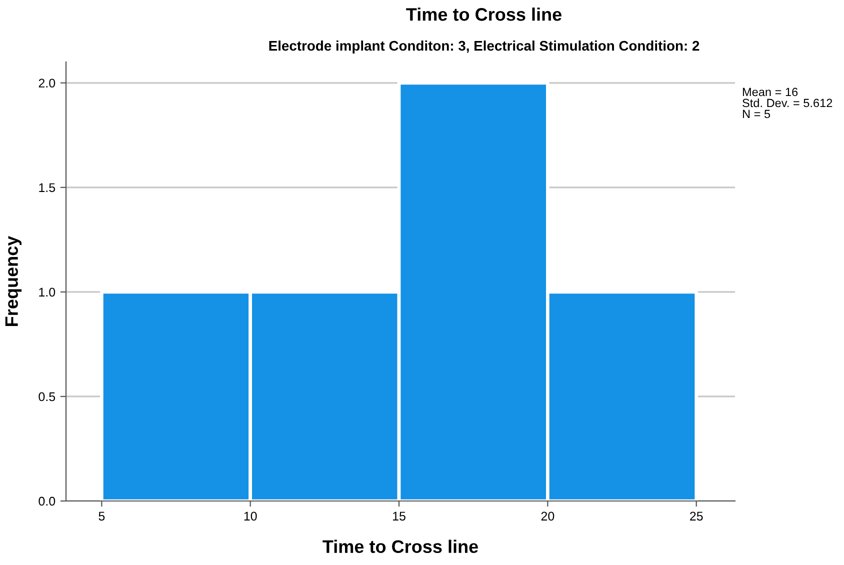 This screenshot has width=844, height=565. What do you see at coordinates (547, 516) in the screenshot?
I see `x-tick-label: 20` at bounding box center [547, 516].